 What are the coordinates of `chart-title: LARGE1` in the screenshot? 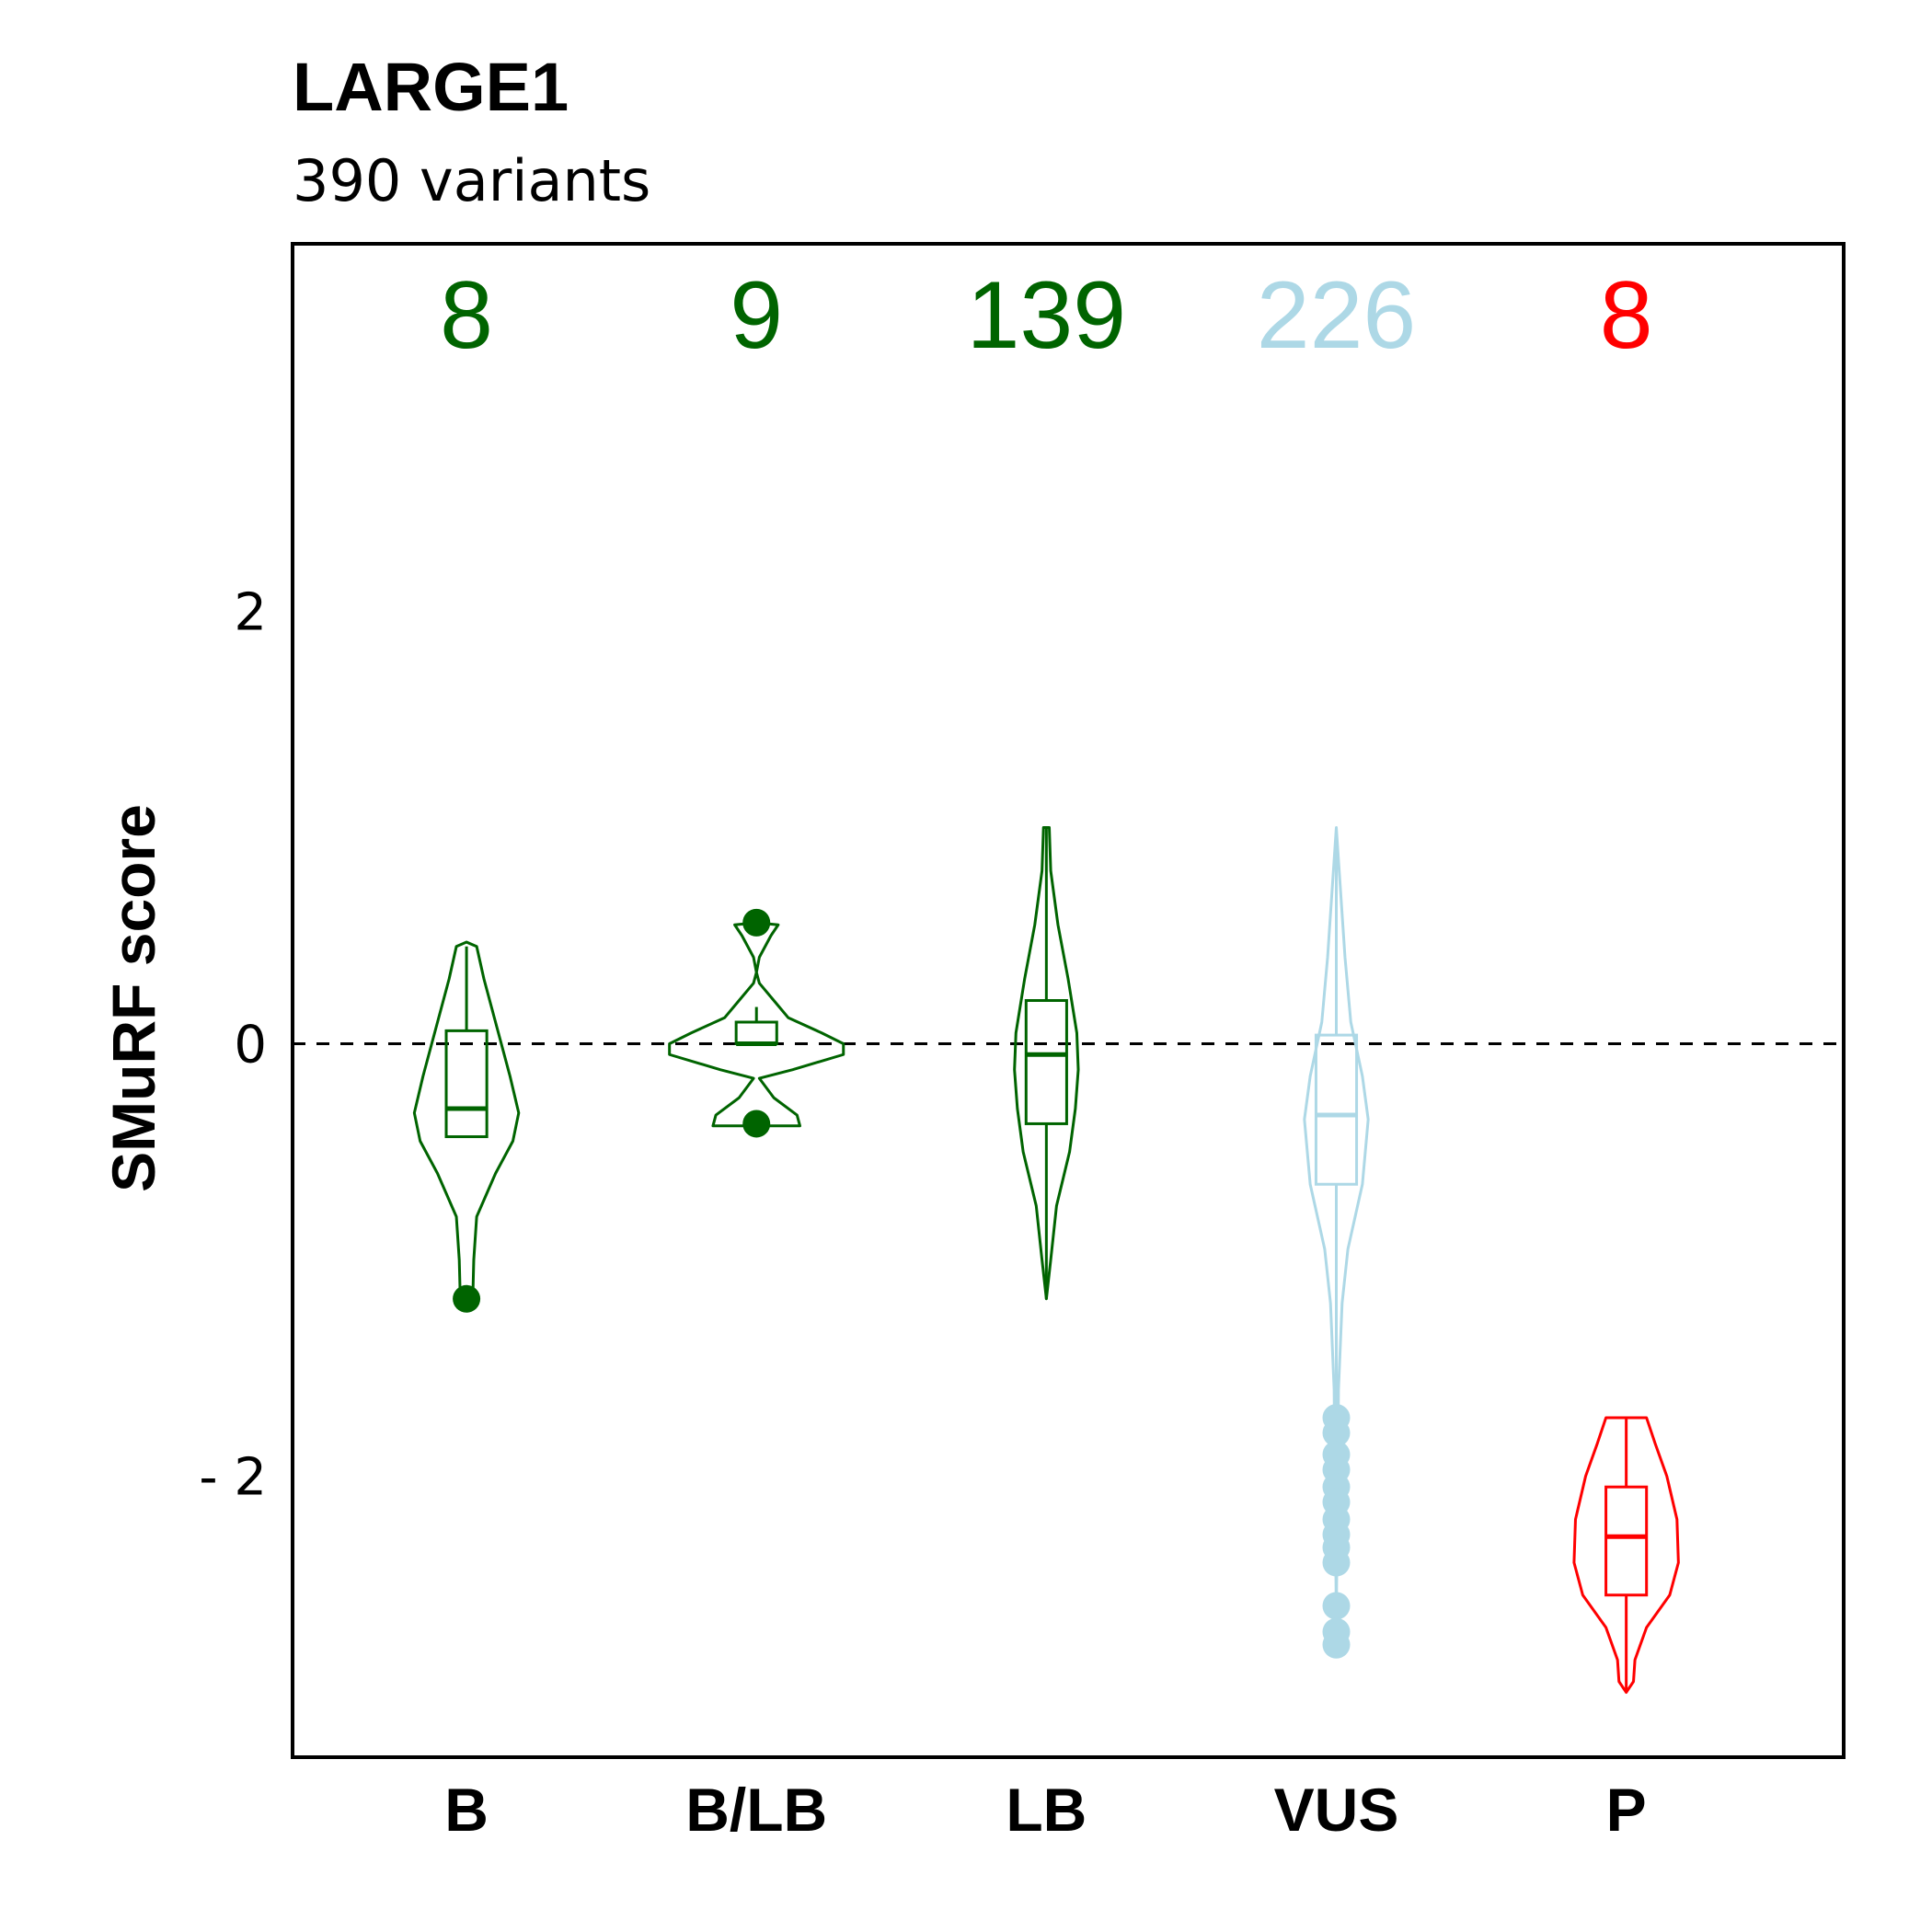 It's located at (431, 87).